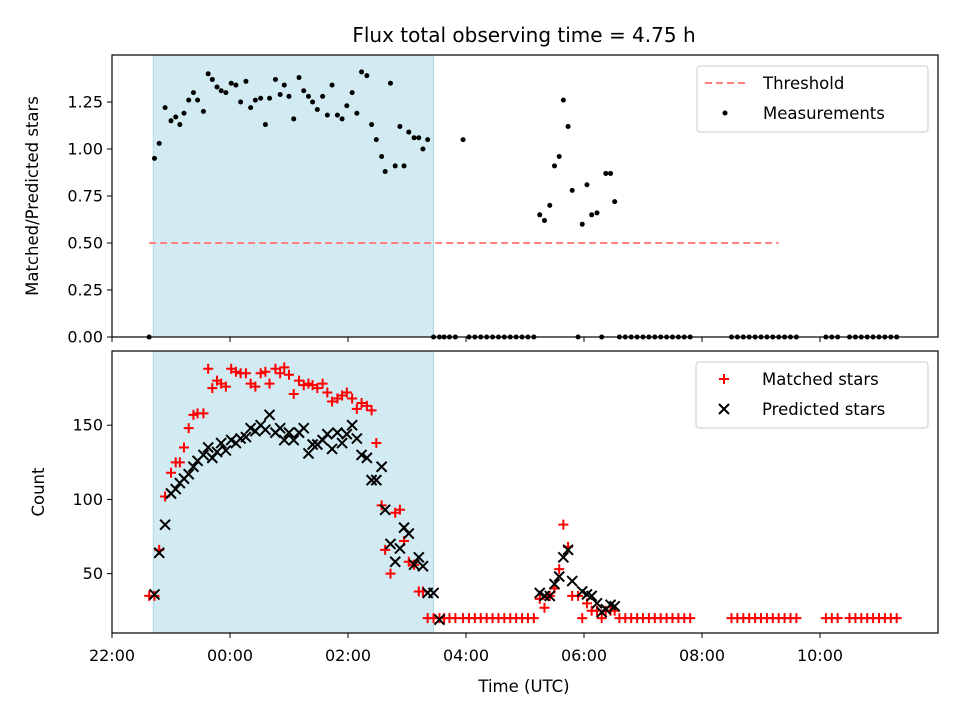 This screenshot has width=960, height=720. I want to click on observing-window-shade, so click(293, 196).